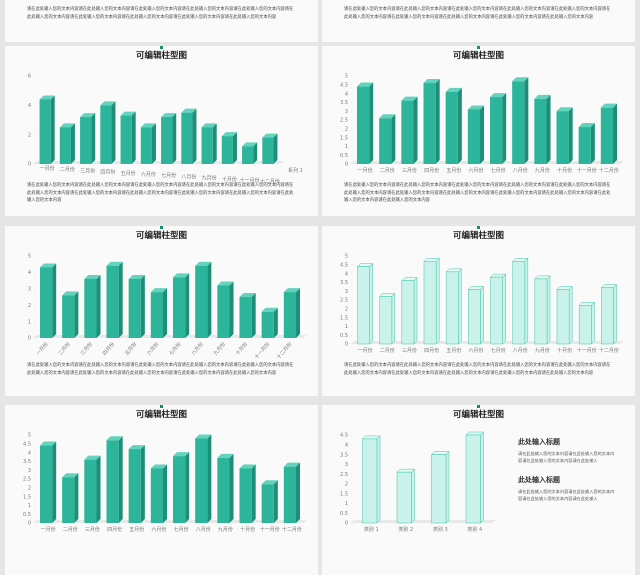 This screenshot has width=640, height=575. Describe the element at coordinates (478, 47) in the screenshot. I see `slide-marker` at that location.